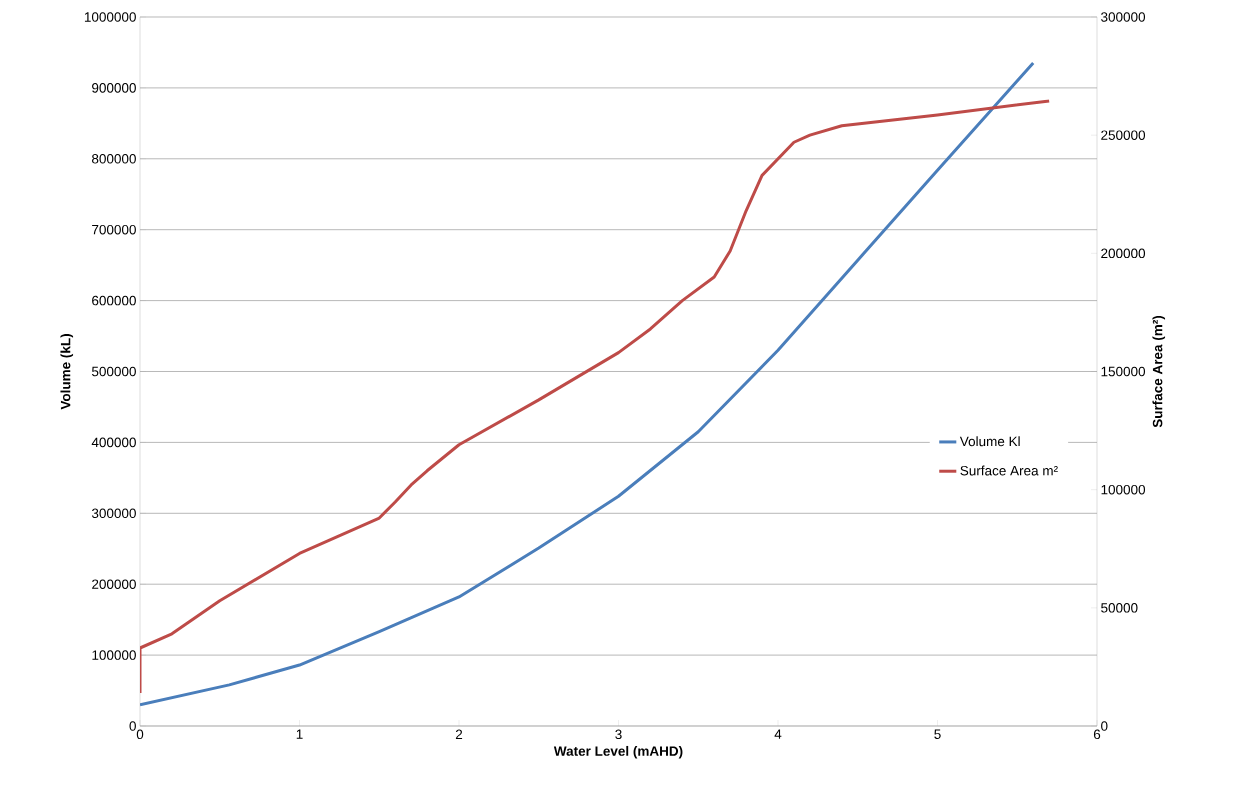 The image size is (1247, 812). I want to click on y-tick-label: 0, so click(132, 726).